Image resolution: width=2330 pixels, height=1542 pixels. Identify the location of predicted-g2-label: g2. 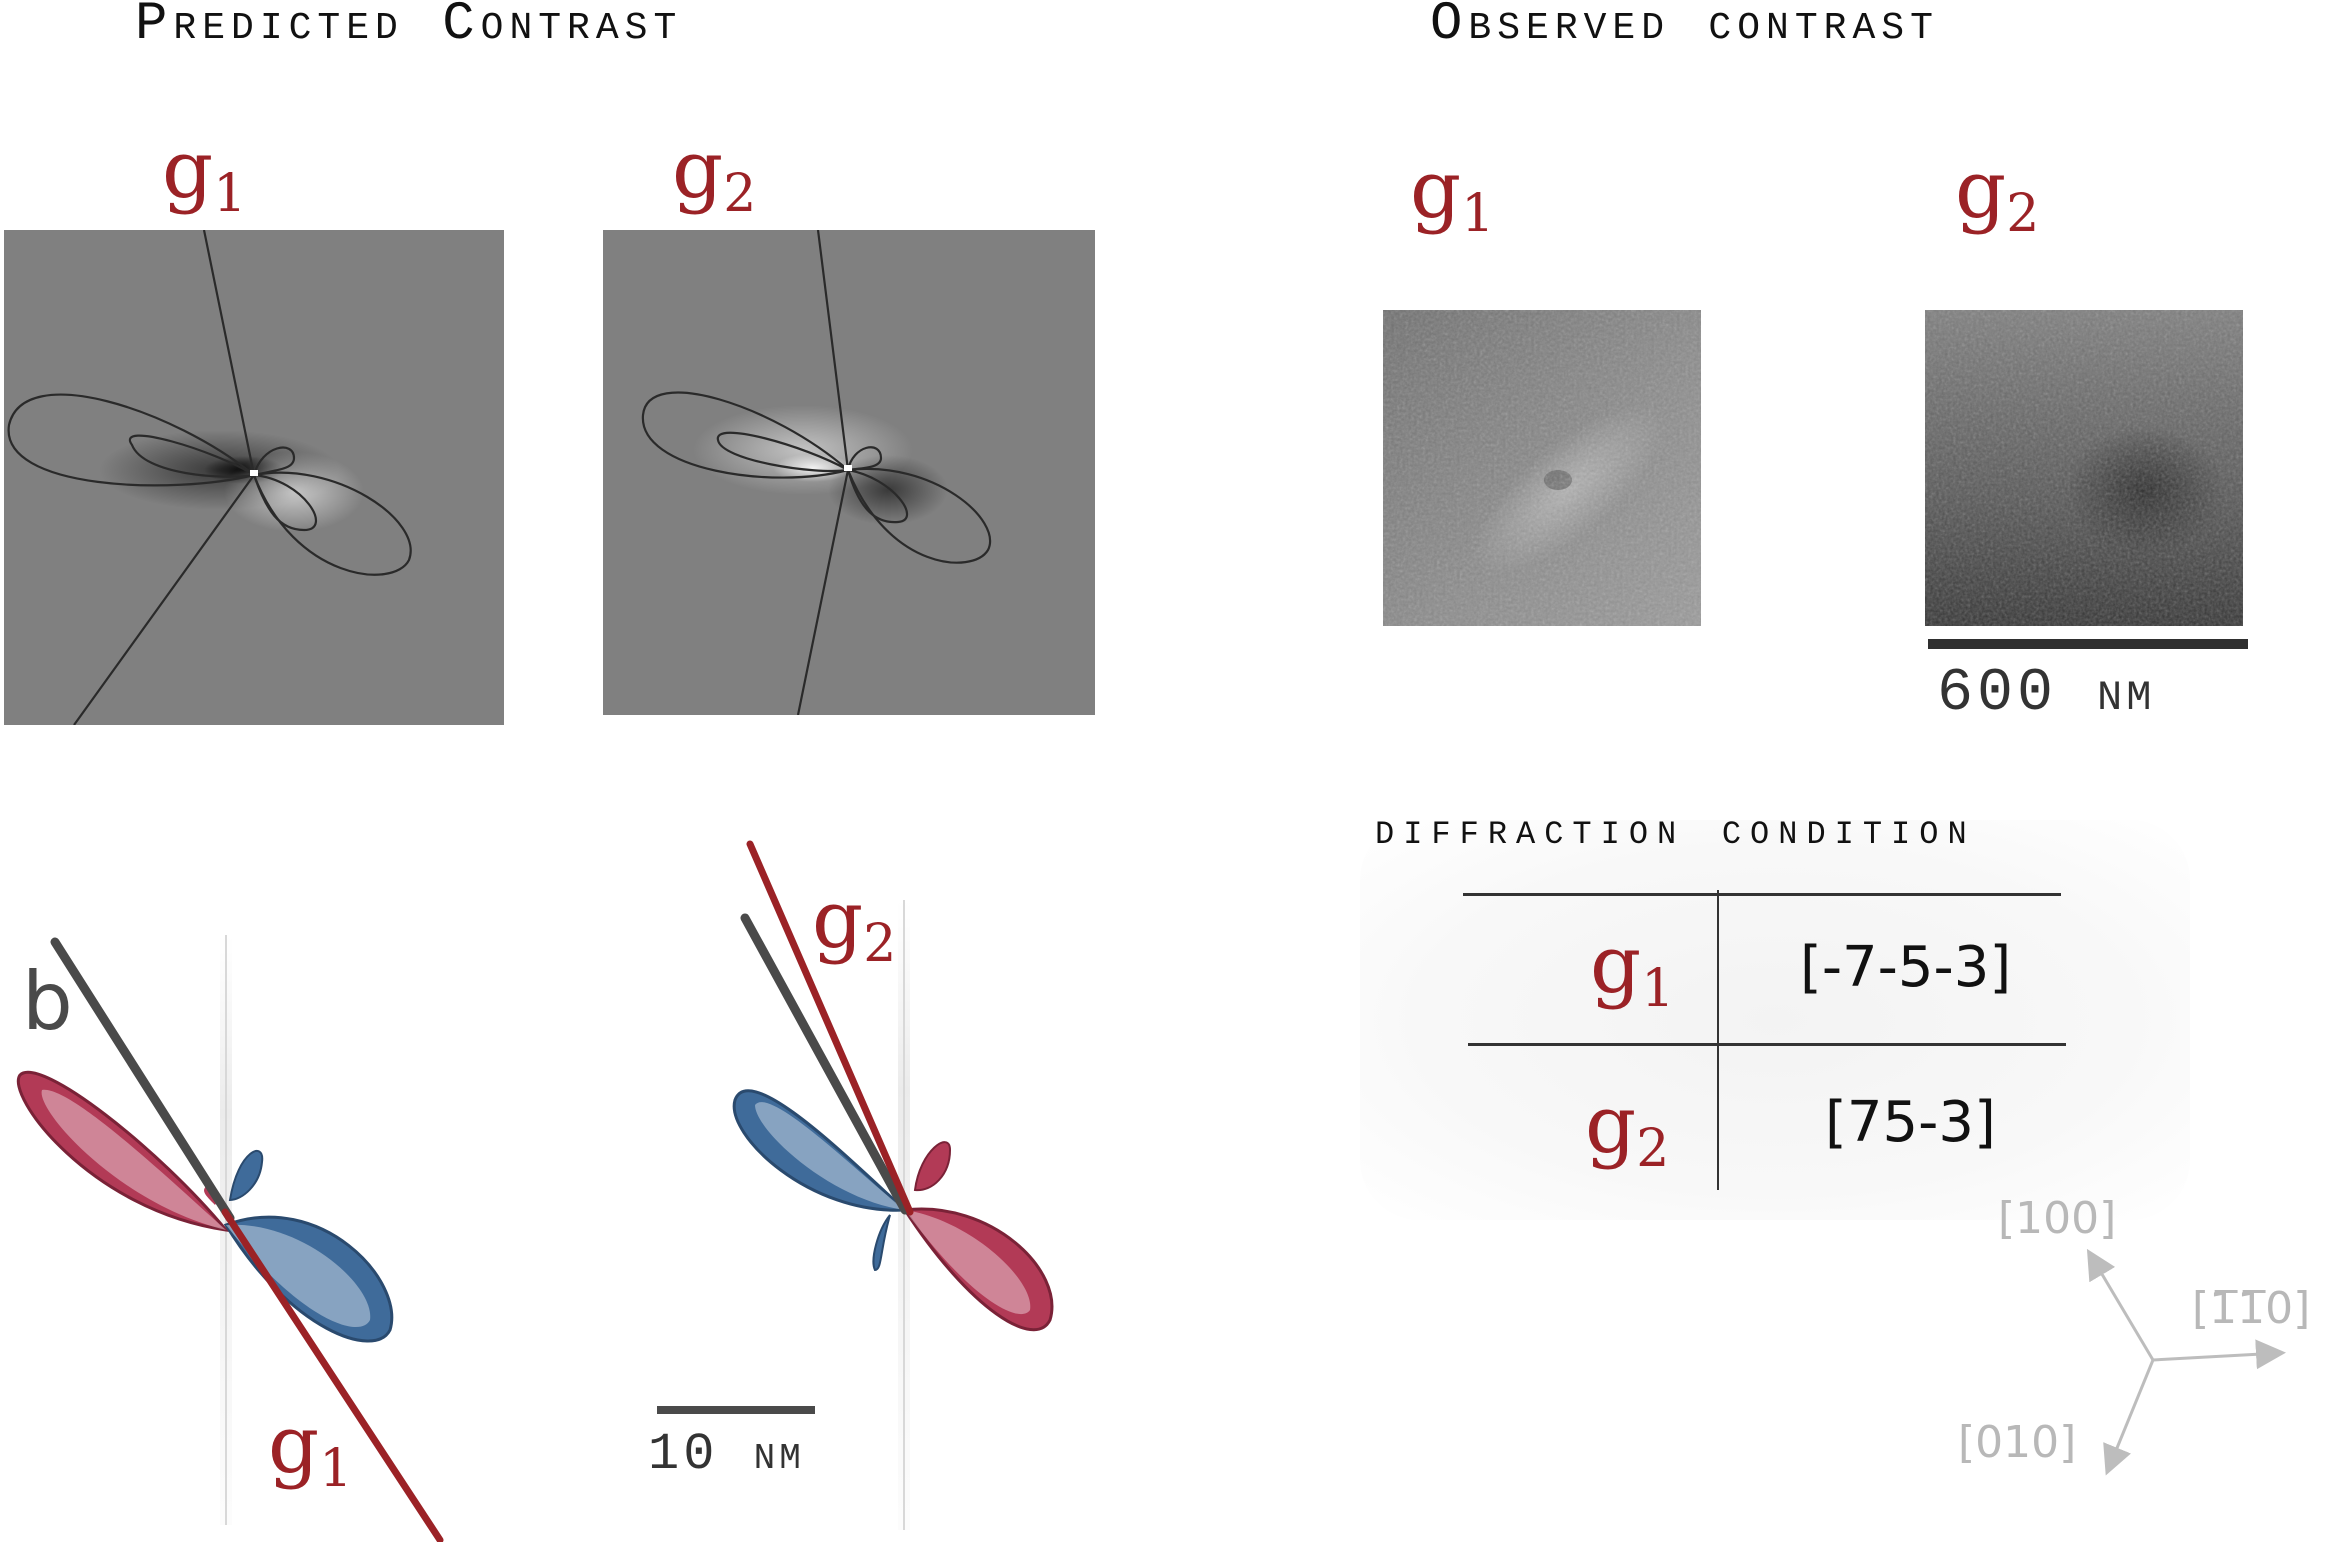
(714, 173).